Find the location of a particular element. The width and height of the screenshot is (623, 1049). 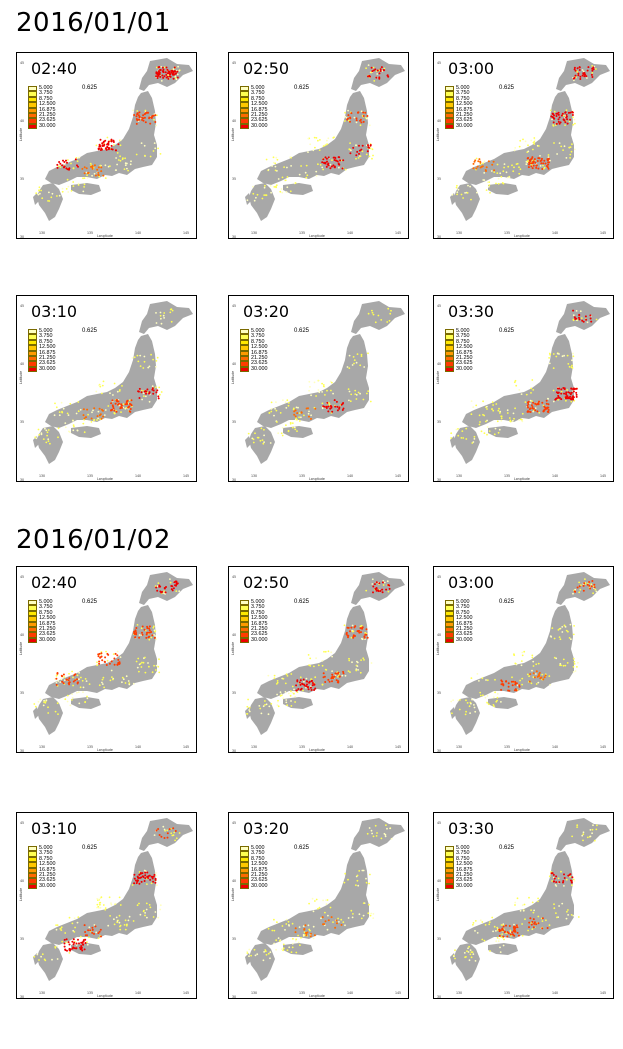

legend-value: 21.250 is located at coordinates (464, 628).